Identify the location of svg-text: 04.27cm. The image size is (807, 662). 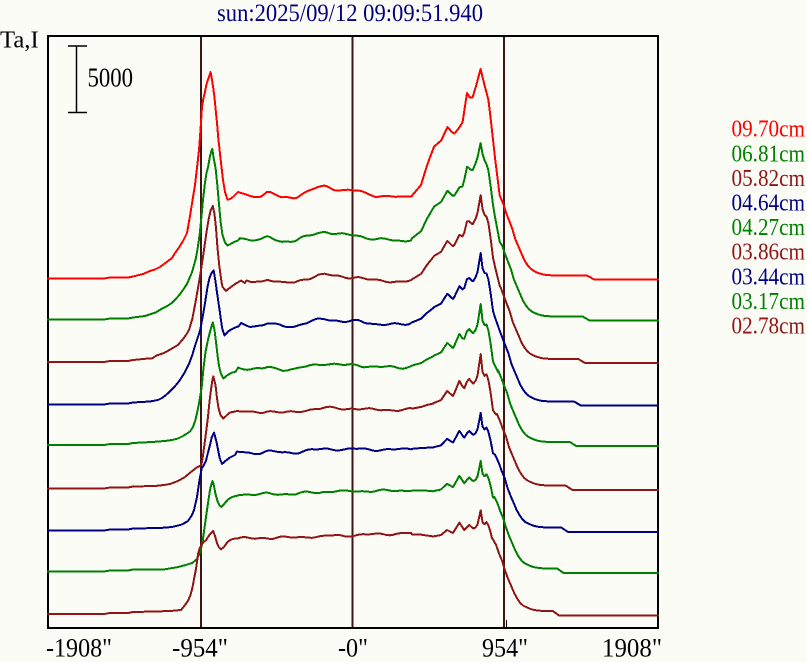
(769, 228).